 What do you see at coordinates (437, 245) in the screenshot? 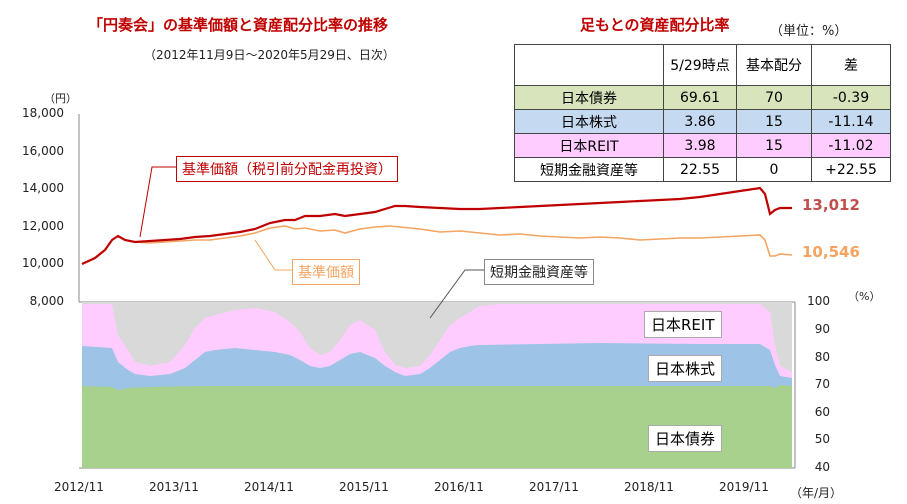
I see `nav-line` at bounding box center [437, 245].